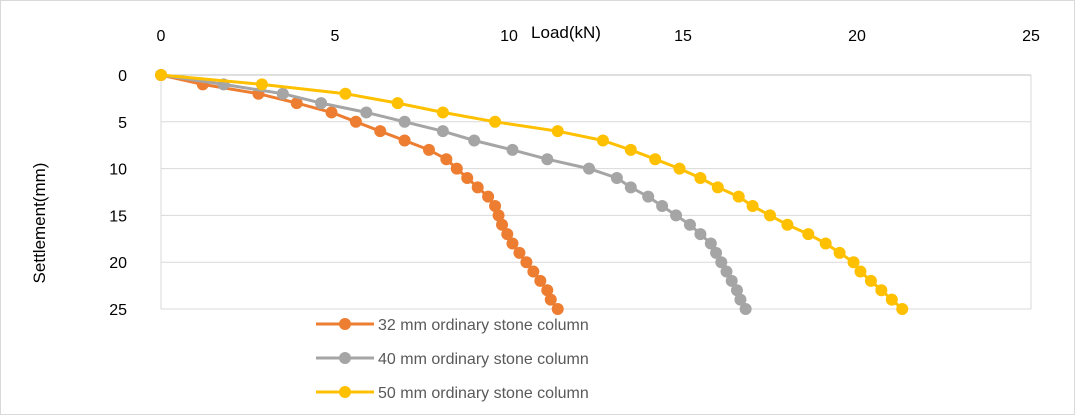  I want to click on x-tick-label-1: 5, so click(335, 36).